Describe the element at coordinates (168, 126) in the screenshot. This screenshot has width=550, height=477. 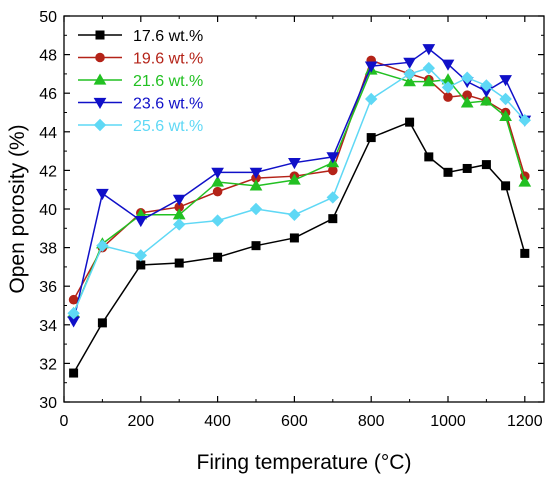
I see `legend-label: 25.6 wt.%` at that location.